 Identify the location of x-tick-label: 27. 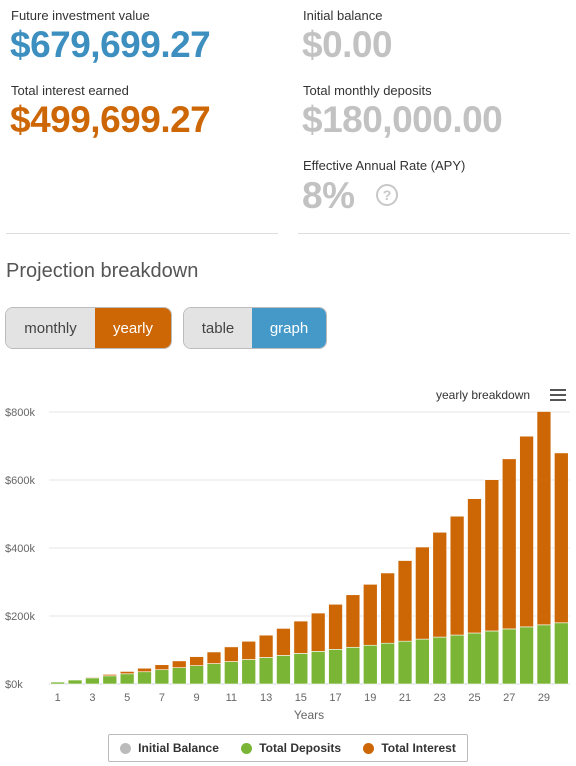
(509, 698).